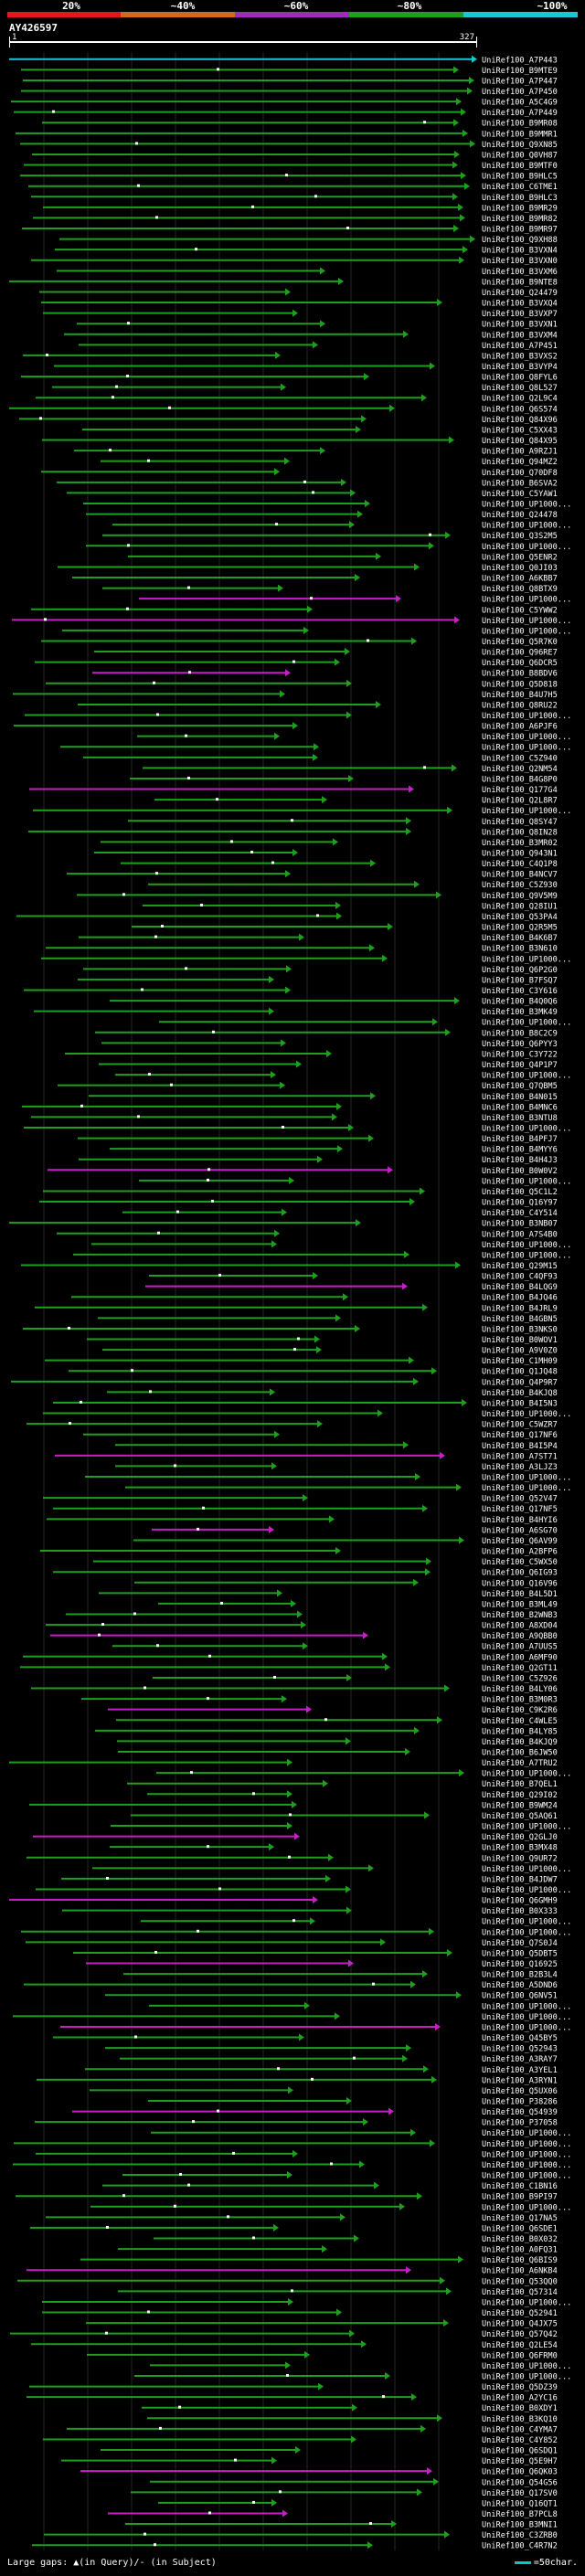 The height and width of the screenshot is (2576, 585). I want to click on hit-row: UniRef100_B3MX48, so click(334, 1848).